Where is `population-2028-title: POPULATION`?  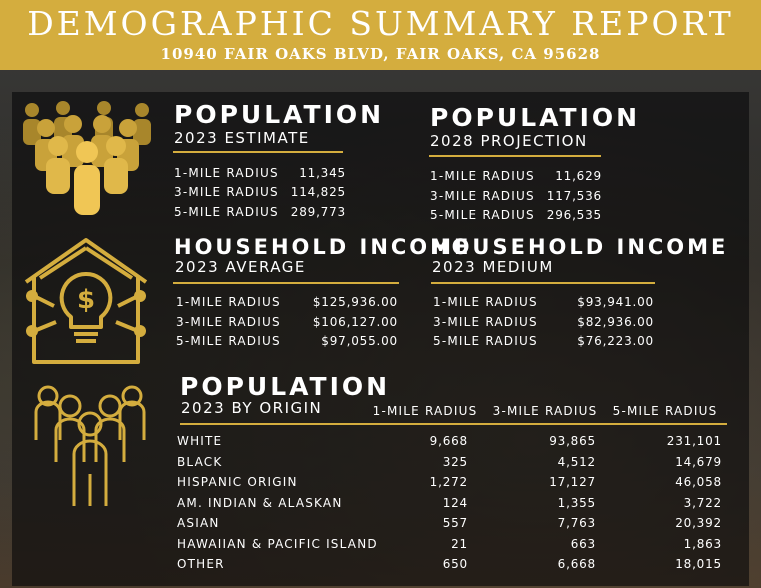
population-2028-title: POPULATION is located at coordinates (535, 117).